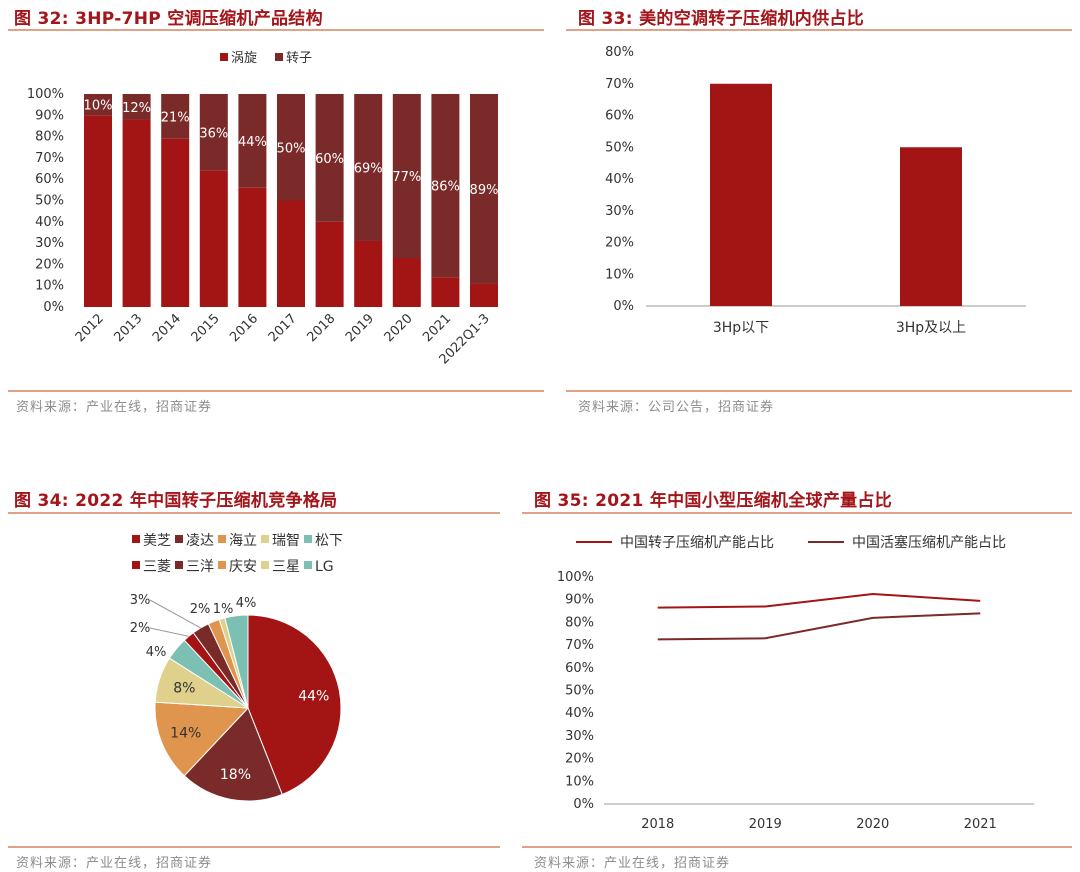 The width and height of the screenshot is (1080, 872). What do you see at coordinates (49, 201) in the screenshot?
I see `fig32-y-tick-label: 50%` at bounding box center [49, 201].